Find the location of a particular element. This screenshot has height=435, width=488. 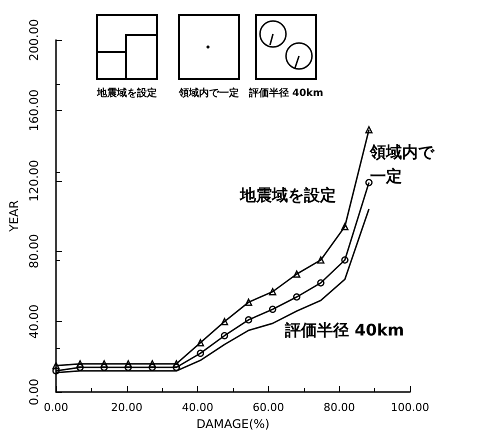

y-tick-label: 200.00 is located at coordinates (34, 40).